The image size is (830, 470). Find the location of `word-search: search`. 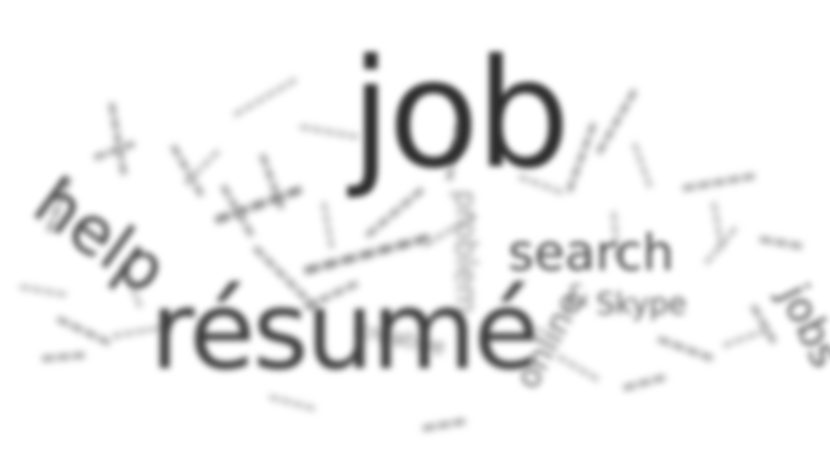

word-search: search is located at coordinates (591, 253).